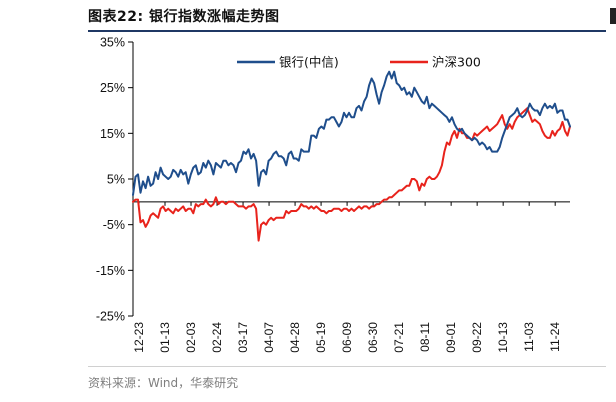 Image resolution: width=616 pixels, height=402 pixels. Describe the element at coordinates (347, 31) in the screenshot. I see `title-divider` at that location.